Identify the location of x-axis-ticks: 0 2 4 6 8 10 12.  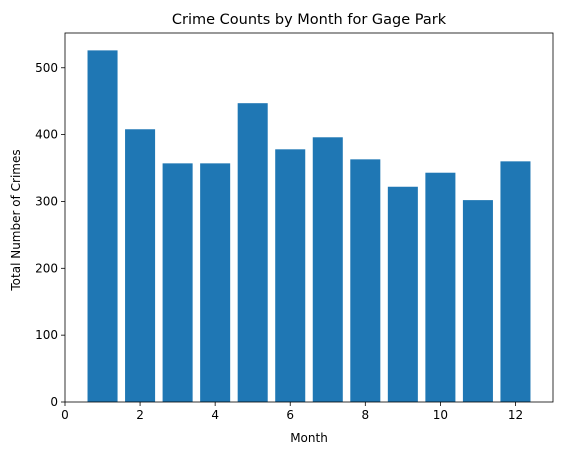
(292, 412).